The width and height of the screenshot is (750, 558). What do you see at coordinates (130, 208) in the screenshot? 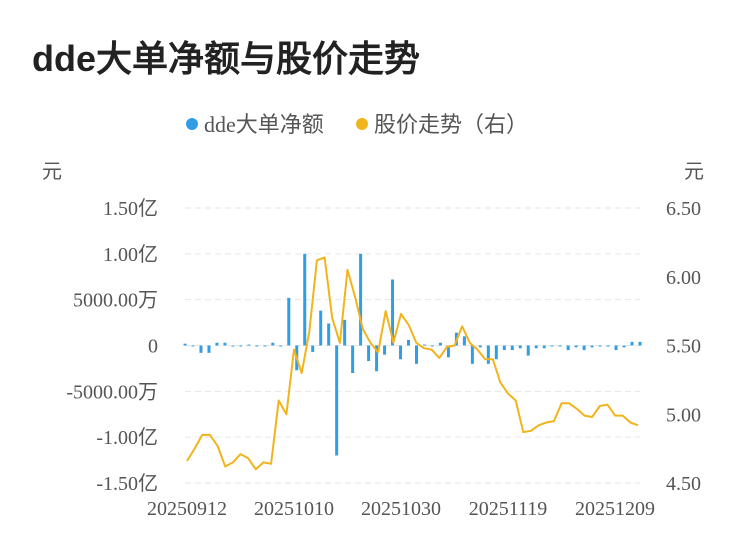
I see `left-tick-label: 1.50亿` at bounding box center [130, 208].